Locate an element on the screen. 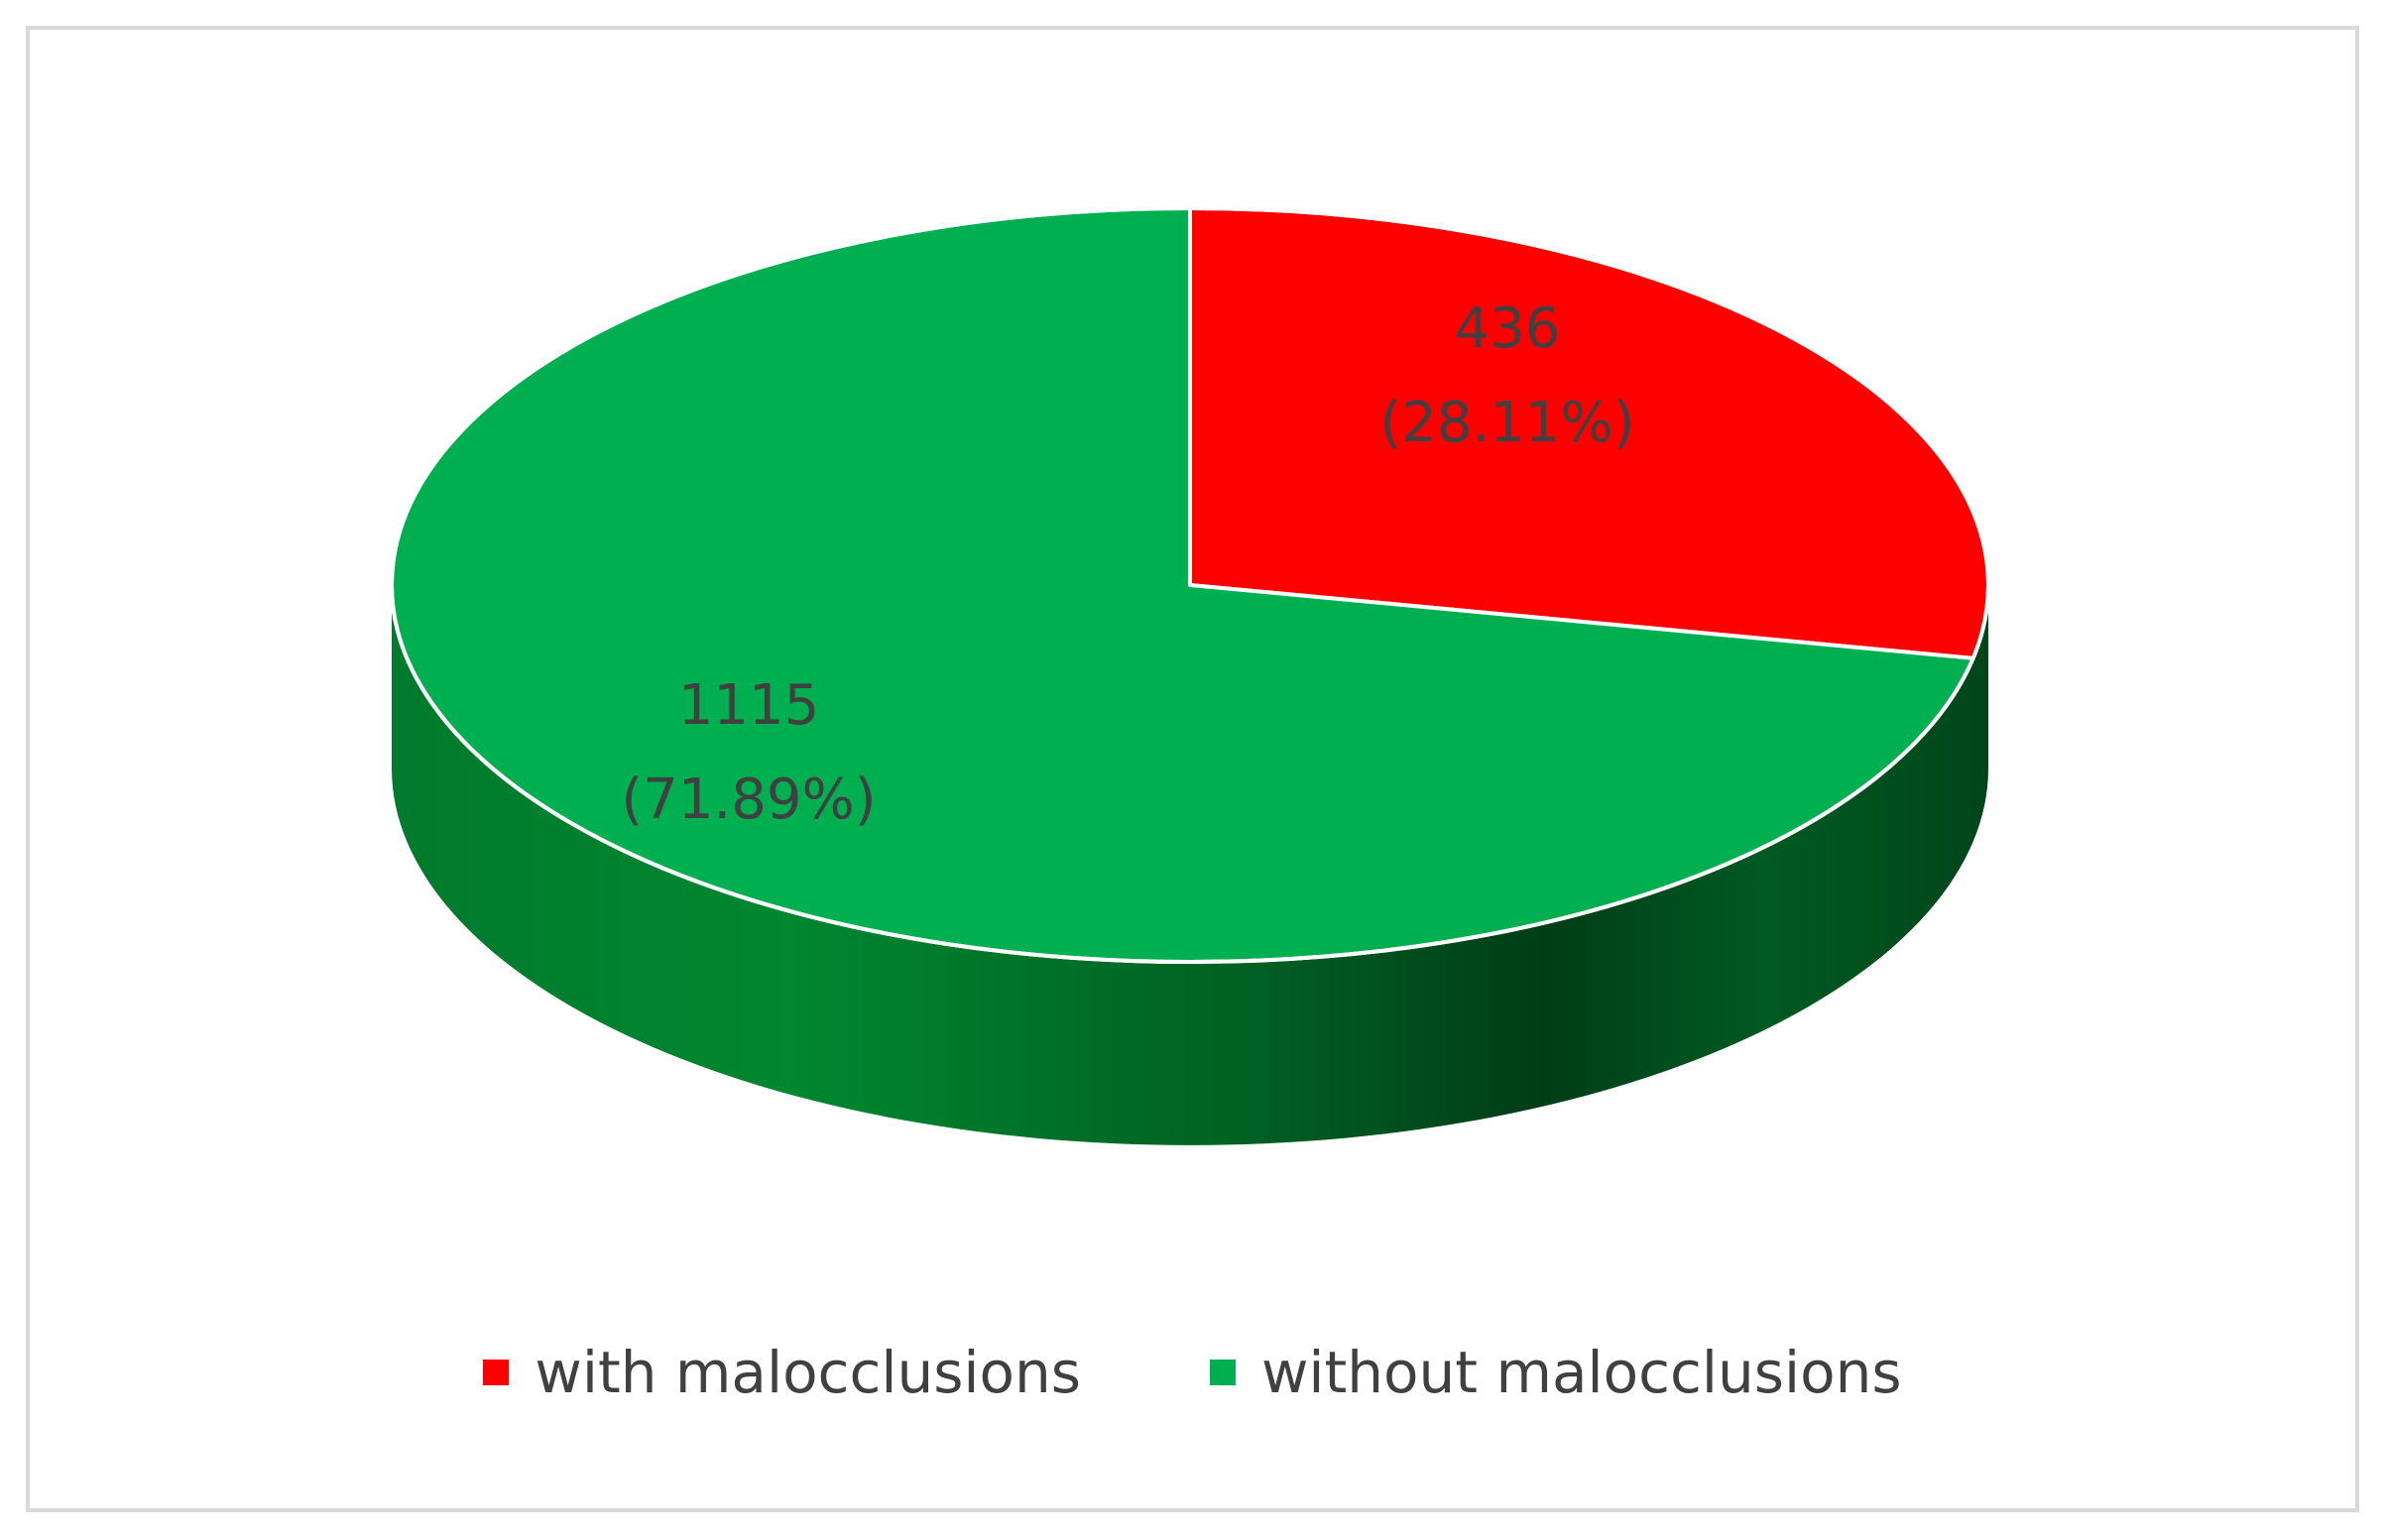 The height and width of the screenshot is (1540, 2385). legend-swatch-red is located at coordinates (496, 1372).